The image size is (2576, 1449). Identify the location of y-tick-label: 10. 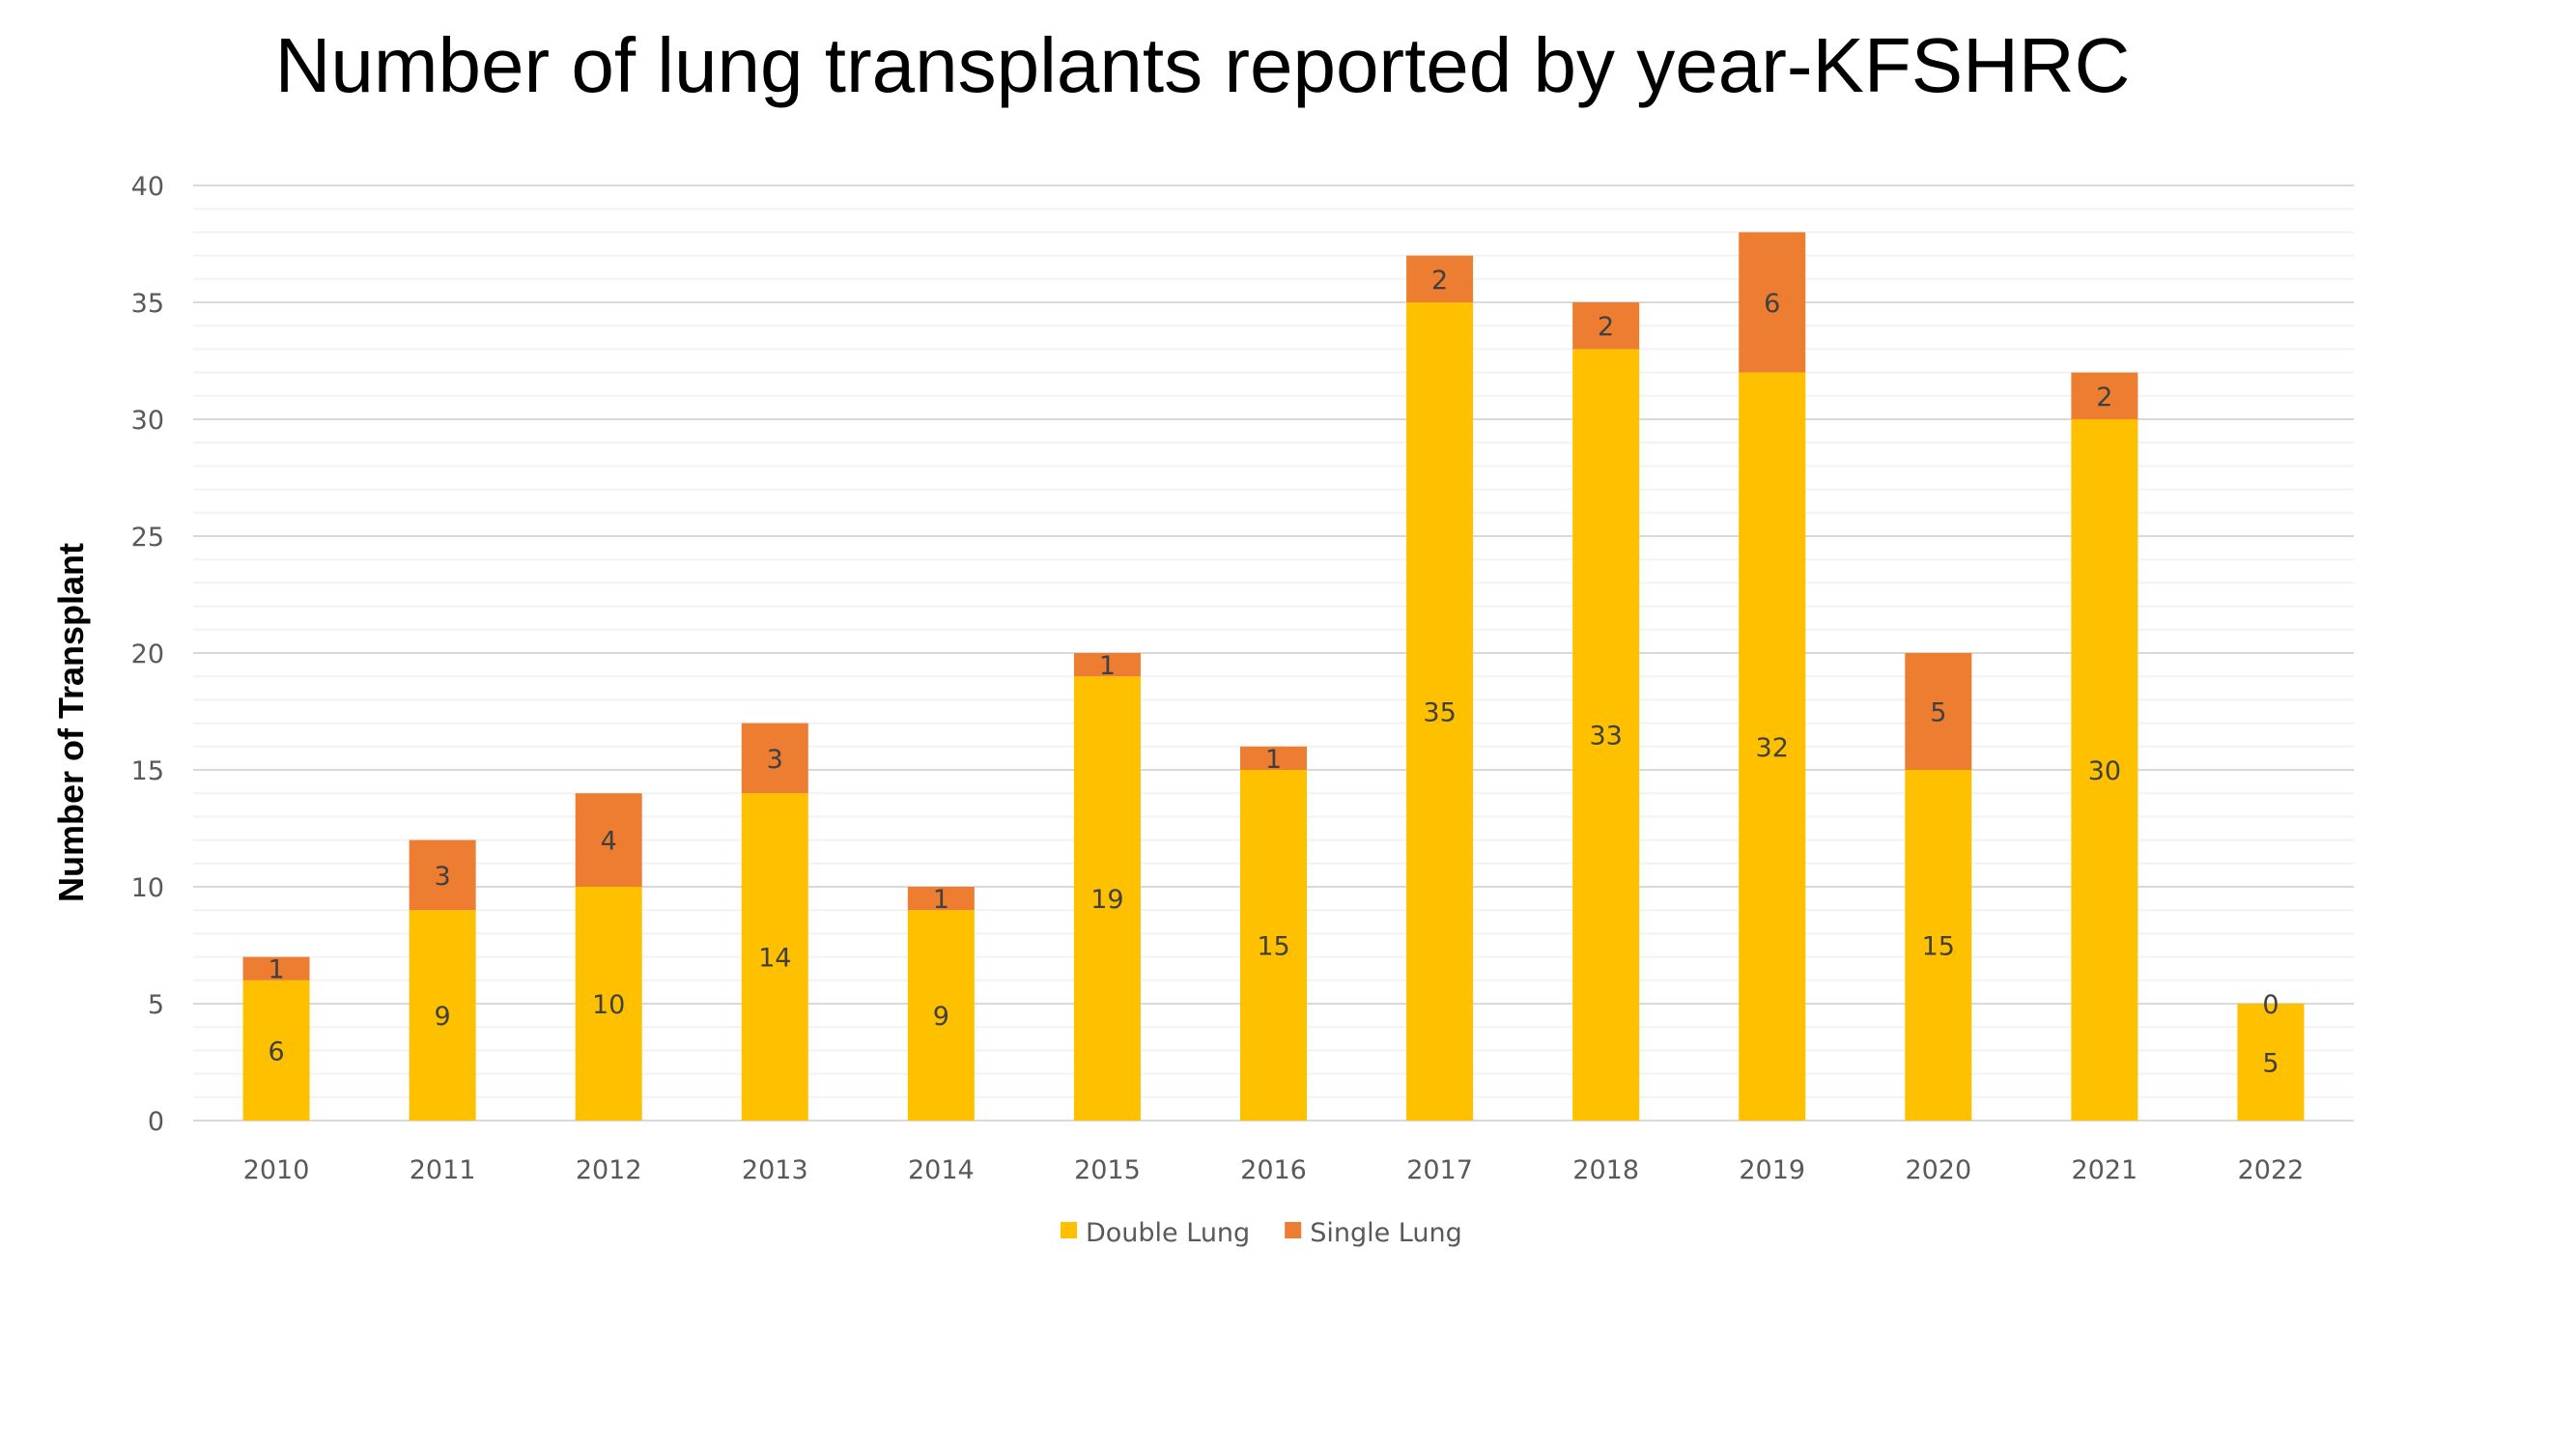
(147, 888).